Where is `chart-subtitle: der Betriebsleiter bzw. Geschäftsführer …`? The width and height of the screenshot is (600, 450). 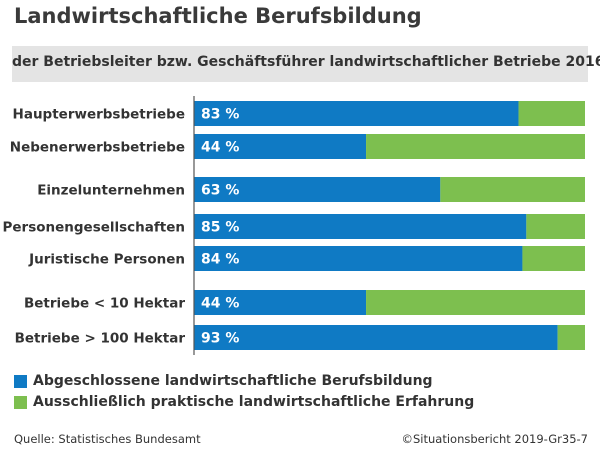
chart-subtitle: der Betriebsleiter bzw. Geschäftsführer … is located at coordinates (306, 62).